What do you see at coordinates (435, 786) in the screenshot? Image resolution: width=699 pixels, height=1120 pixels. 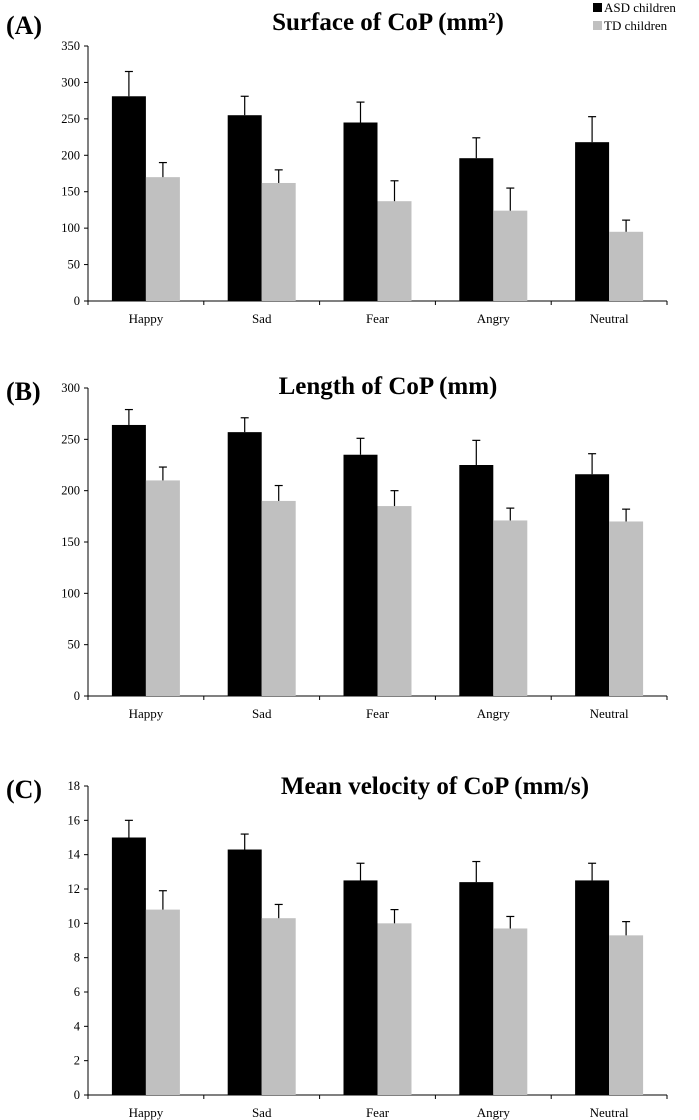 I see `chart-title: Mean velocity of CoP (mm/s)` at bounding box center [435, 786].